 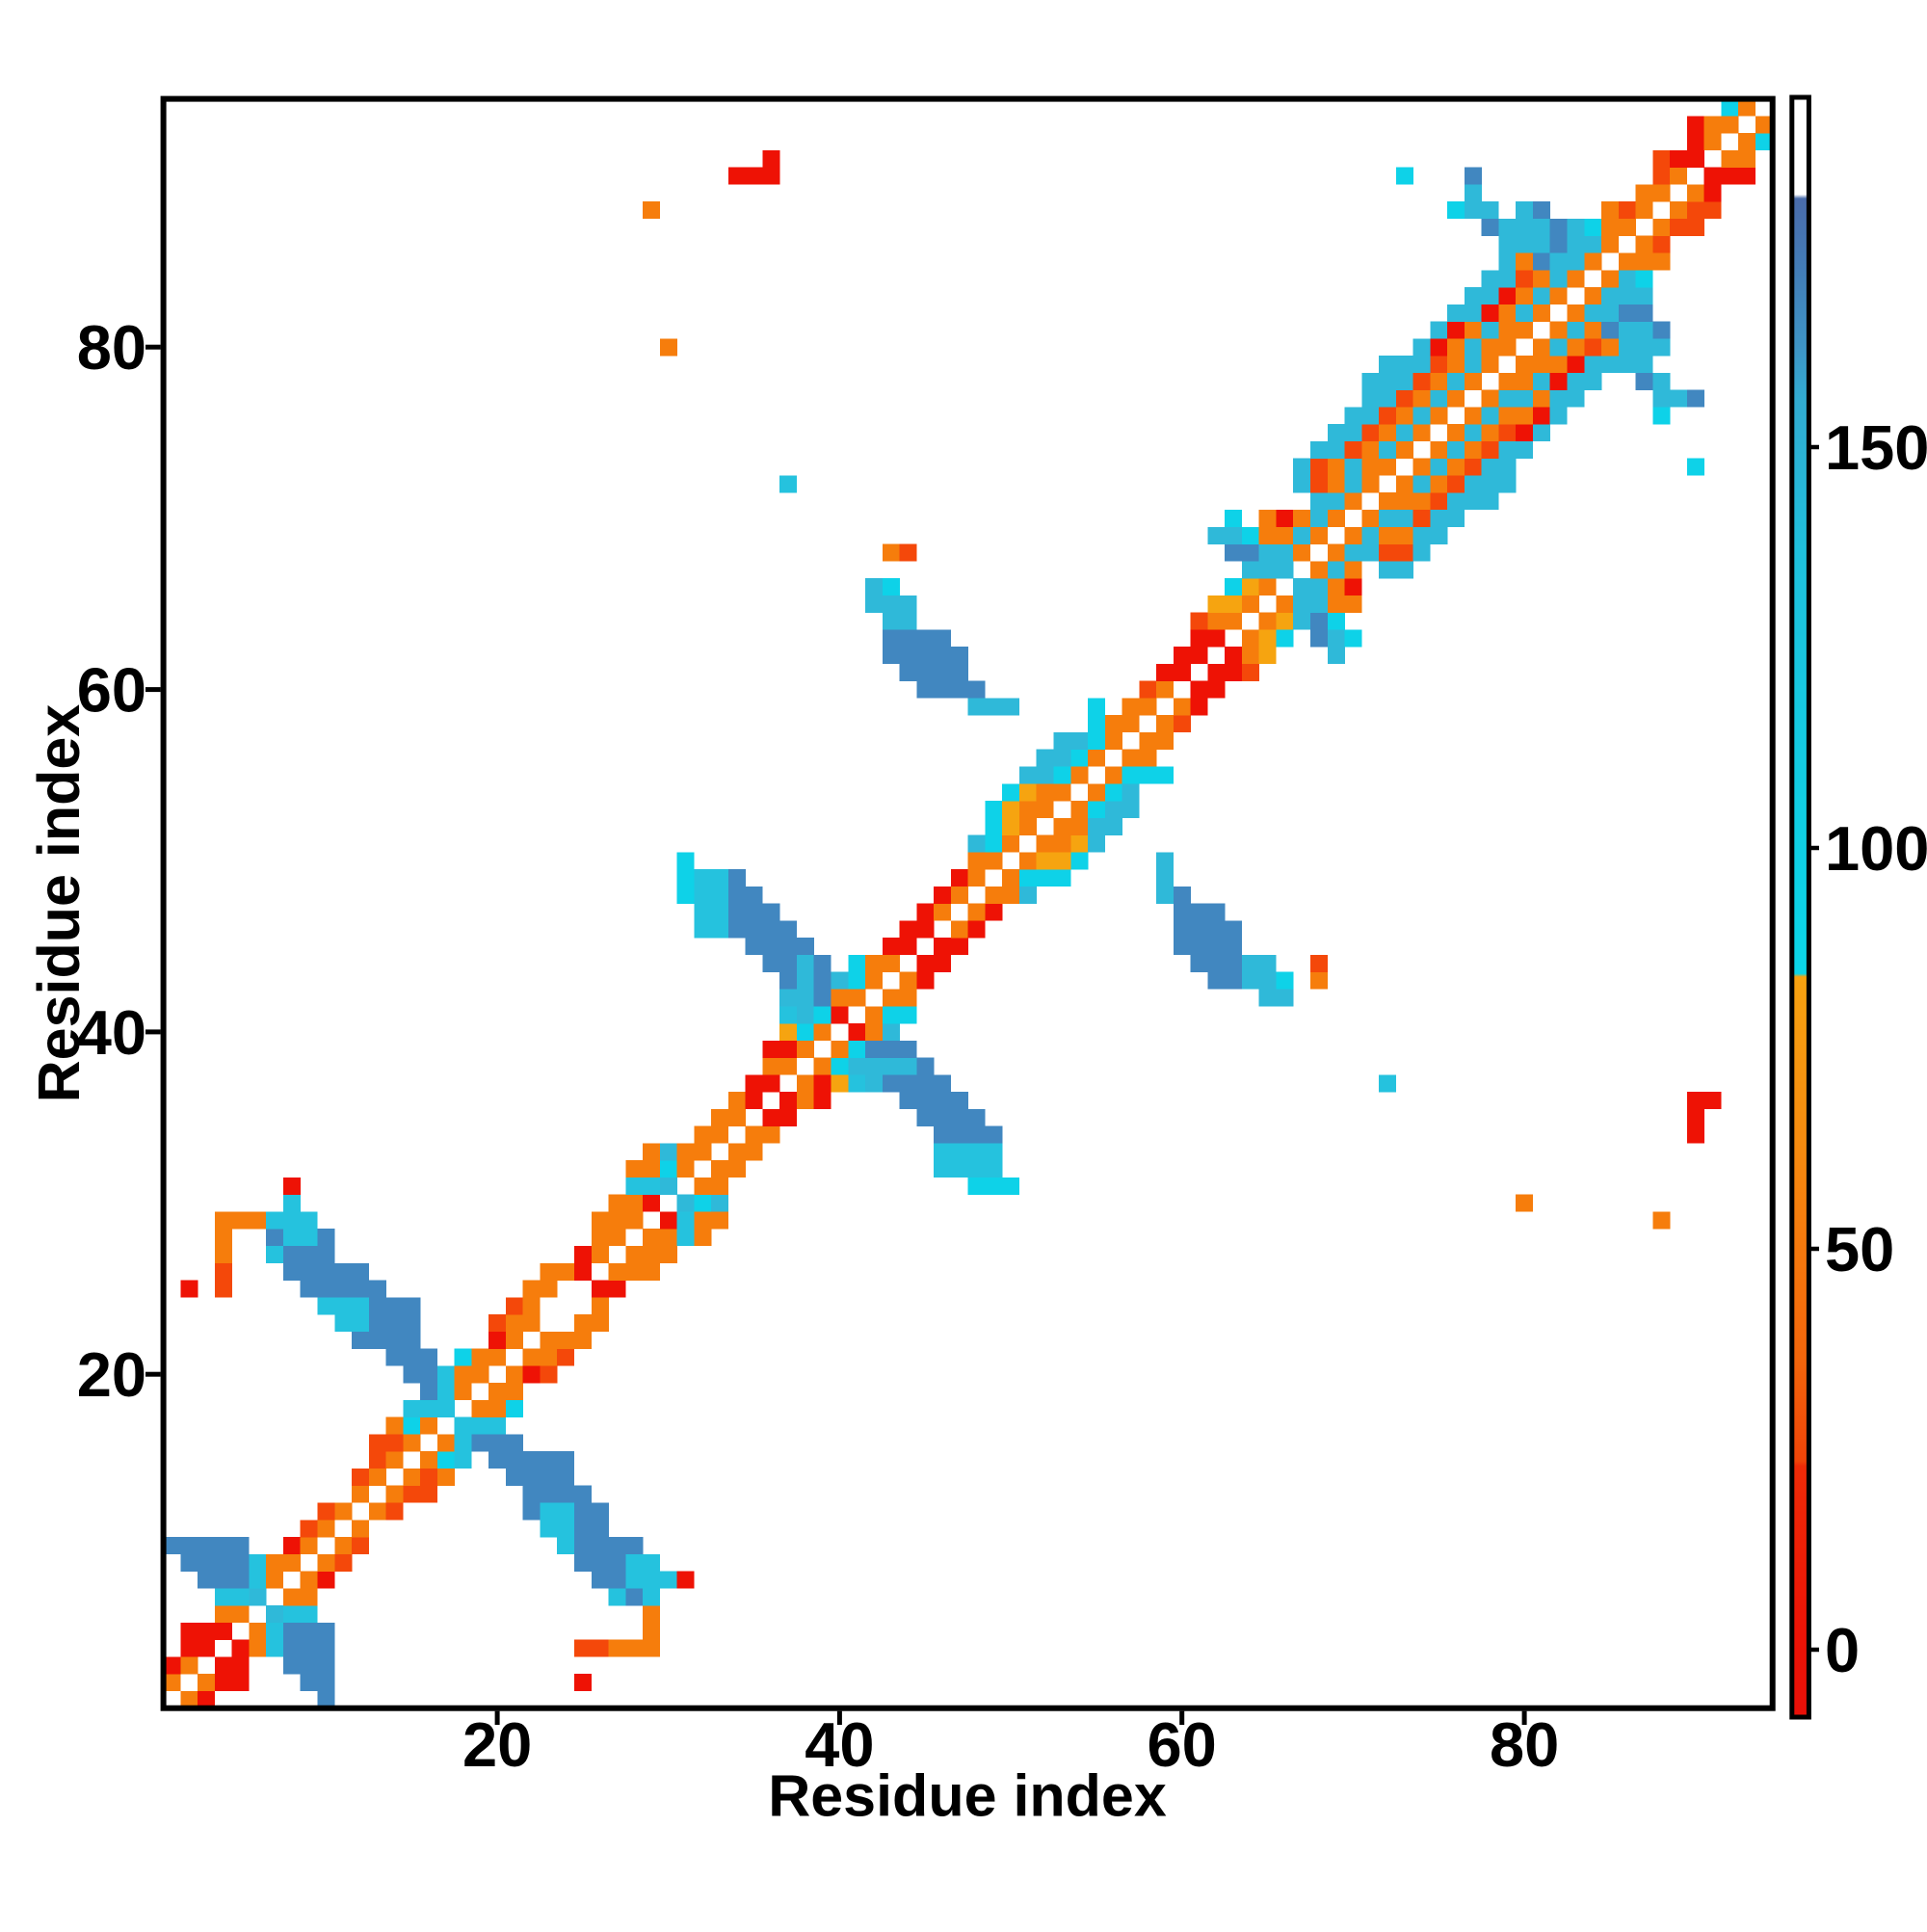 I want to click on svg-text: 50, so click(x=1859, y=1249).